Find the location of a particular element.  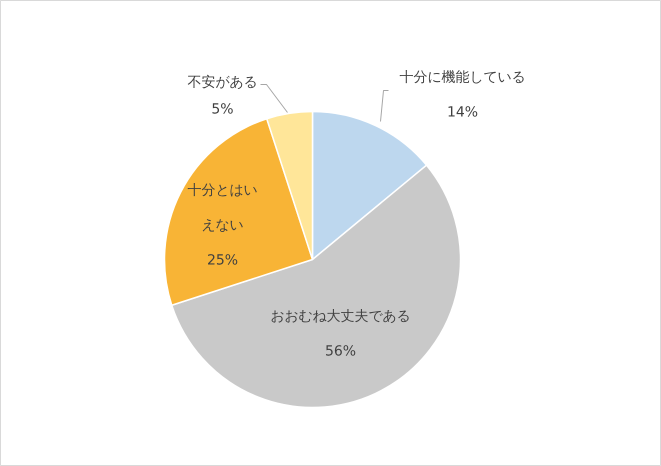

slice-label: おおむね大丈夫である is located at coordinates (340, 316).